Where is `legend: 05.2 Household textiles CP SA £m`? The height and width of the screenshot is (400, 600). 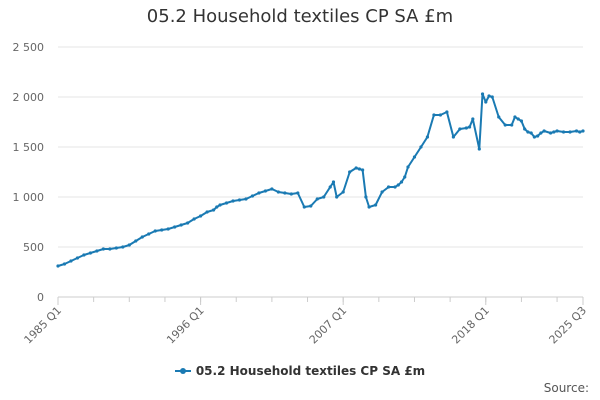 legend: 05.2 Household textiles CP SA £m is located at coordinates (300, 371).